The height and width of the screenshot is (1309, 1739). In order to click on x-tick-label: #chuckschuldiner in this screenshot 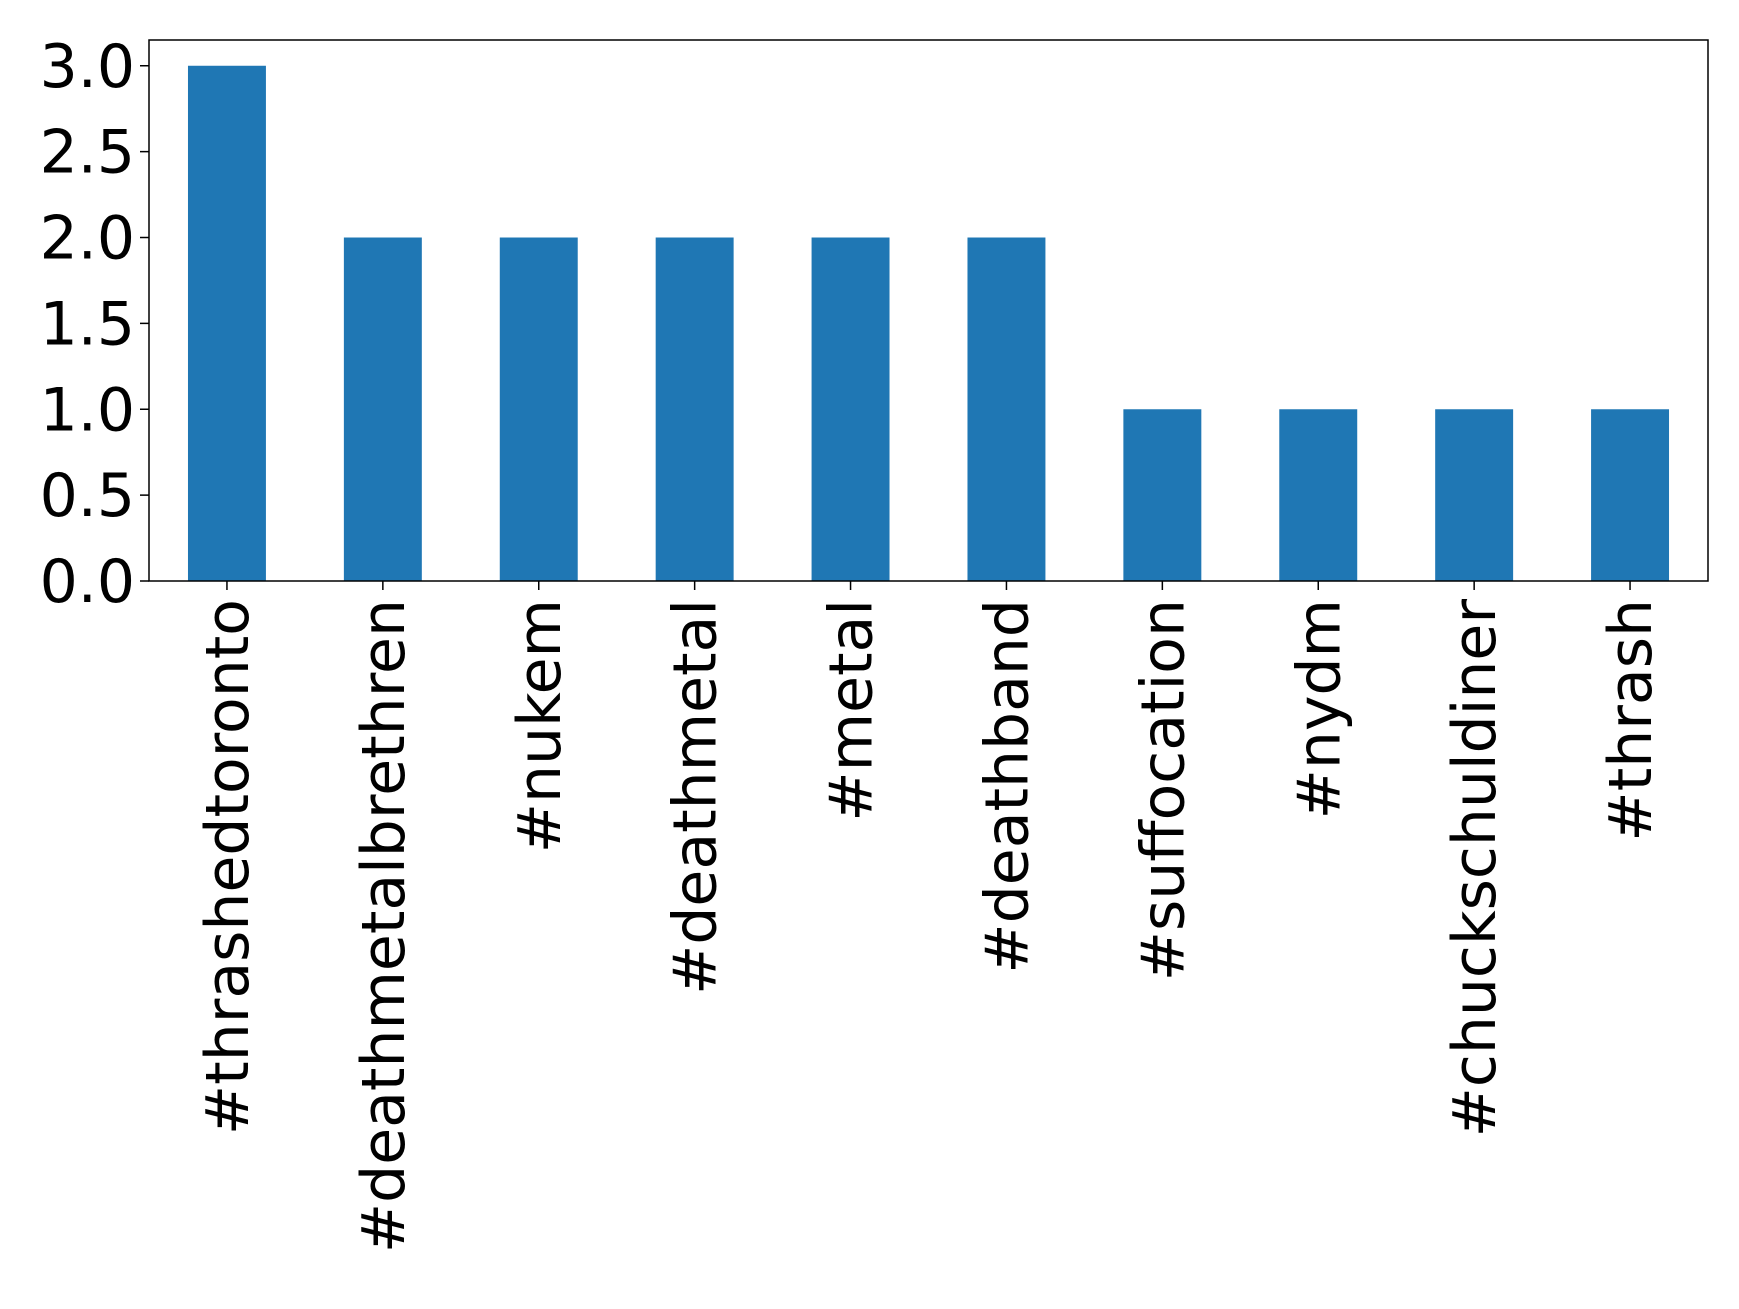, I will do `click(1475, 868)`.